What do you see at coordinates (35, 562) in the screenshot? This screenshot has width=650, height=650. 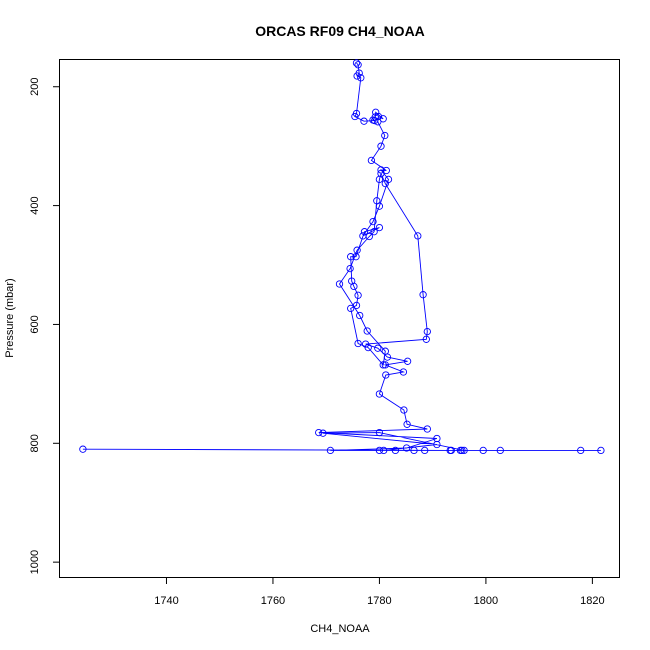 I see `y-tick-label: 1000` at bounding box center [35, 562].